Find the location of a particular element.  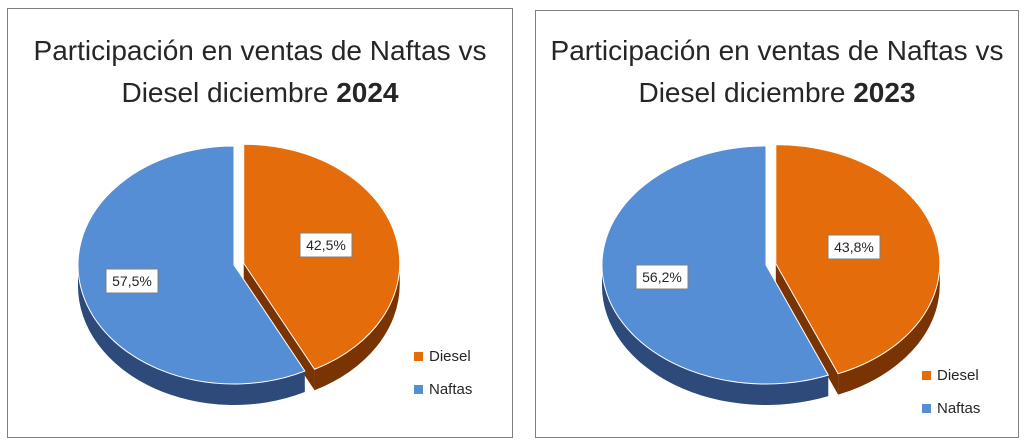

data-label-text: 57,5% is located at coordinates (132, 281).